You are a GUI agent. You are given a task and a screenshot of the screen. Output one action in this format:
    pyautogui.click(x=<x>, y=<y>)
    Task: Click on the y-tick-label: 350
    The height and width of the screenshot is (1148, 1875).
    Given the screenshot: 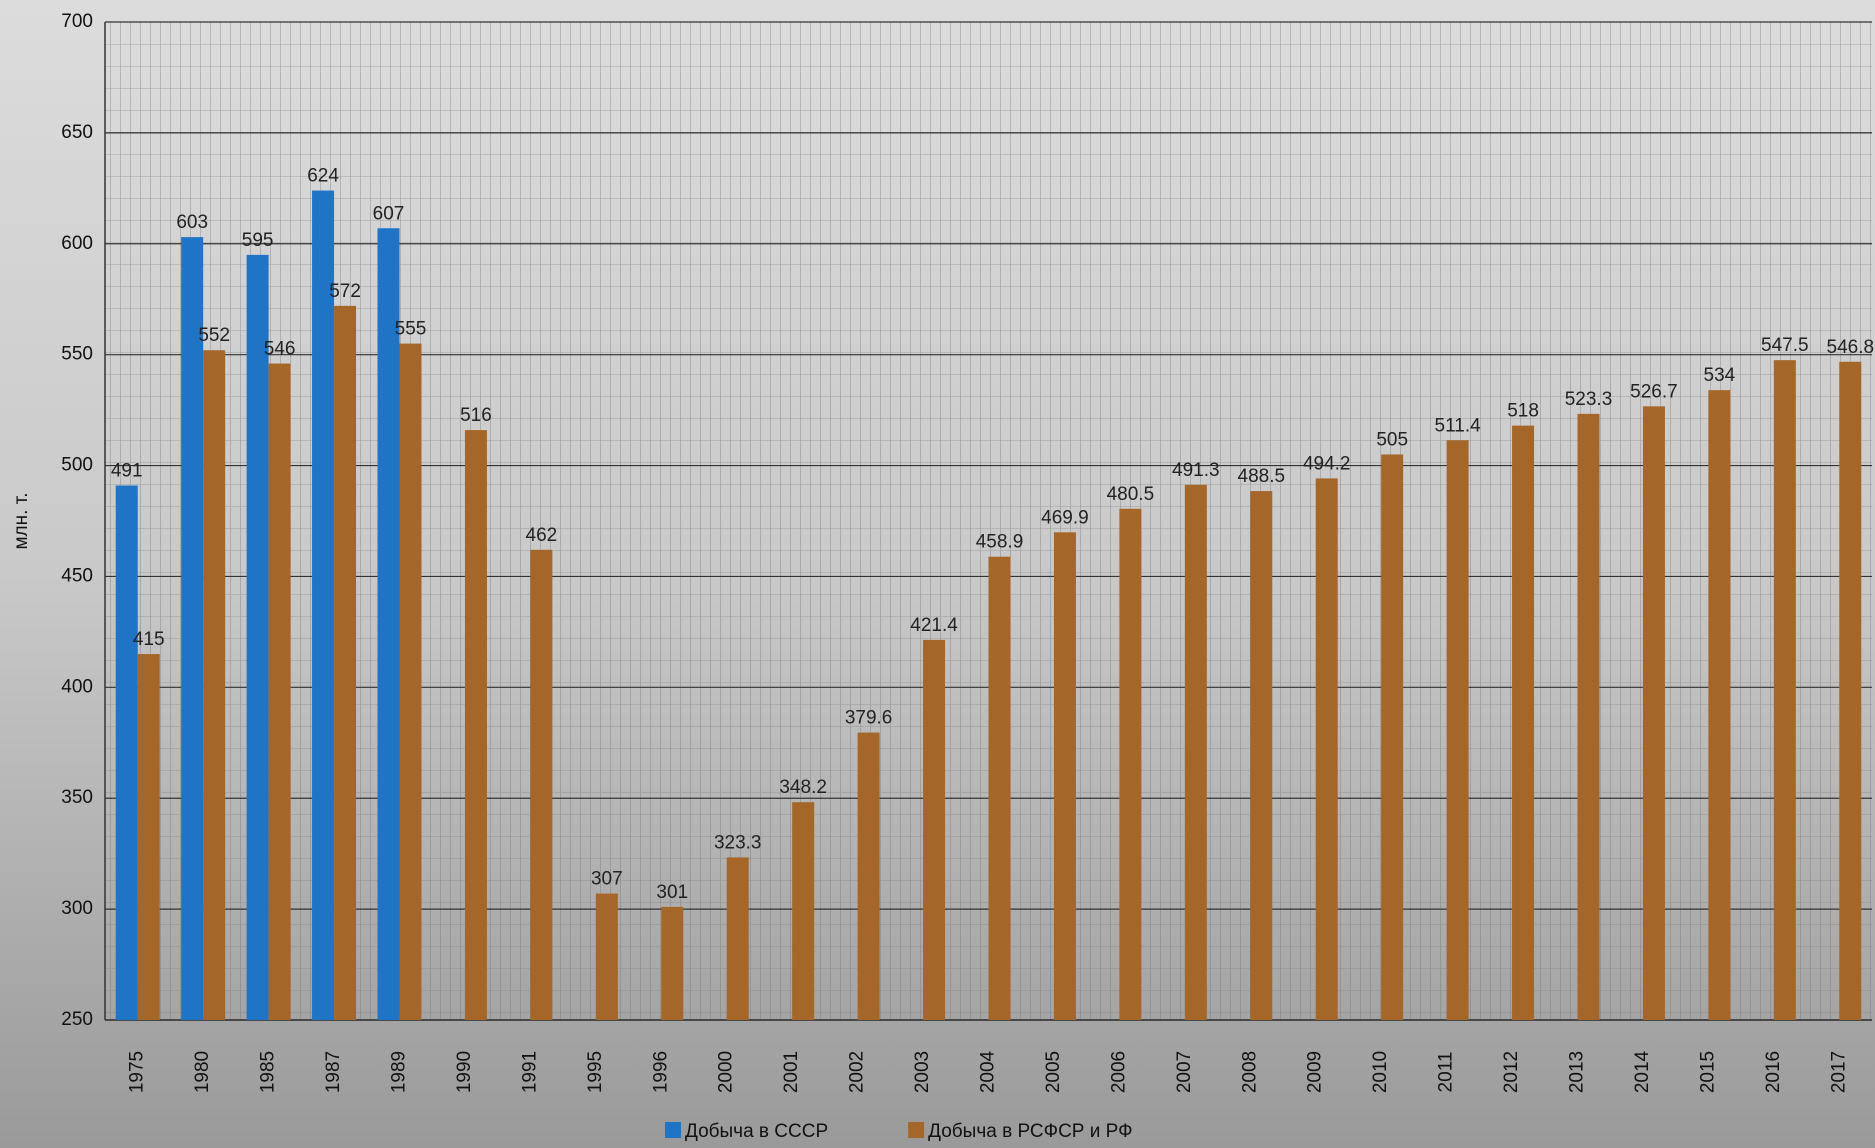 What is the action you would take?
    pyautogui.click(x=77, y=797)
    